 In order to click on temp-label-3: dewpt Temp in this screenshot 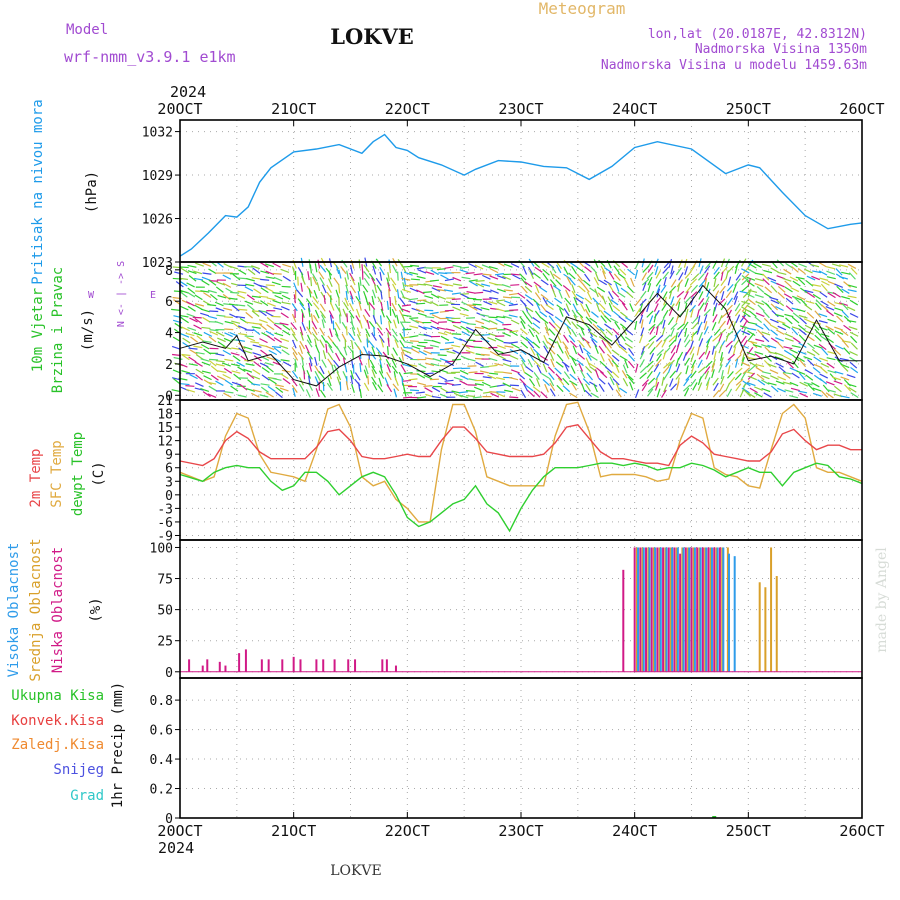, I will do `click(78, 474)`.